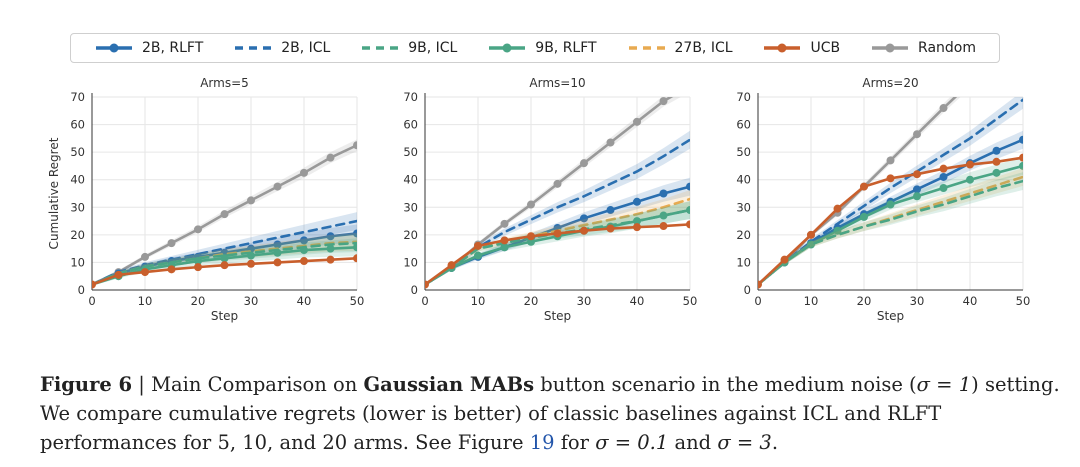  What do you see at coordinates (433, 48) in the screenshot?
I see `legend-label-9b-icl: 9B, ICL` at bounding box center [433, 48].